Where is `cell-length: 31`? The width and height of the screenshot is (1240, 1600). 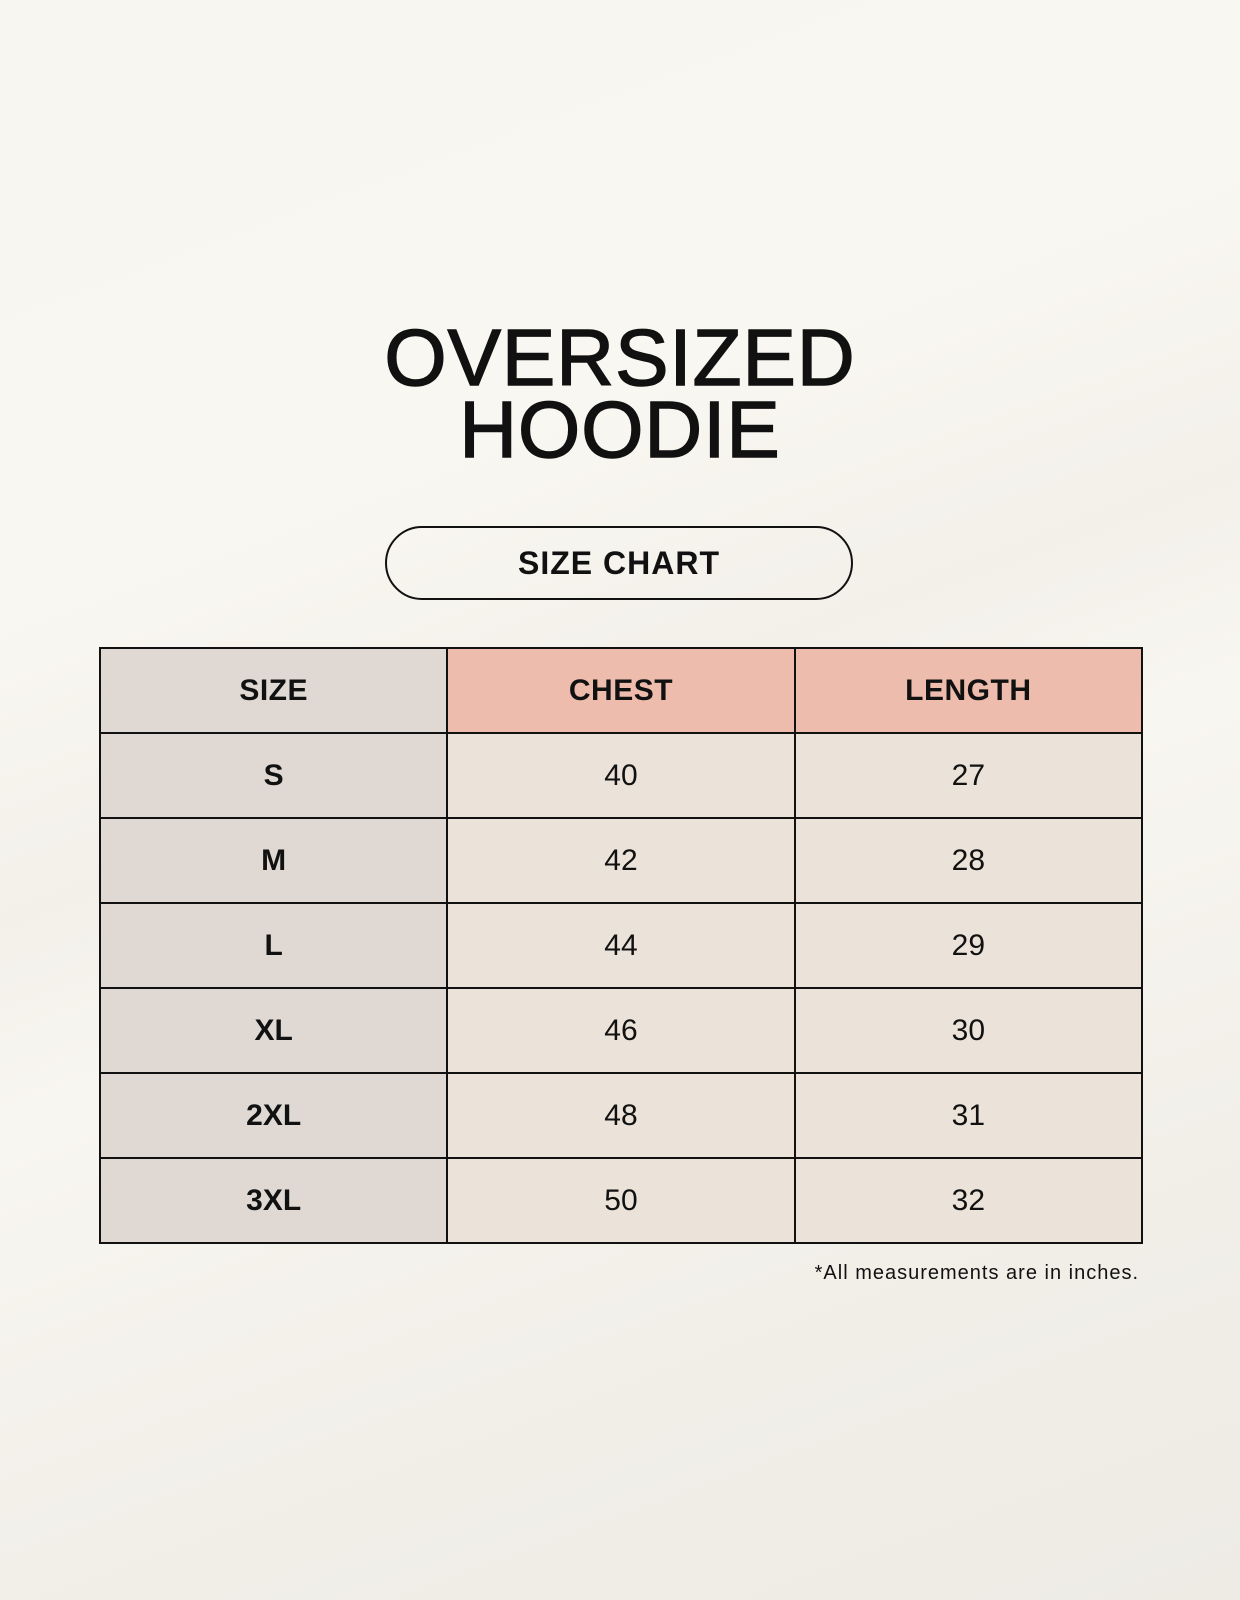 cell-length: 31 is located at coordinates (968, 1115).